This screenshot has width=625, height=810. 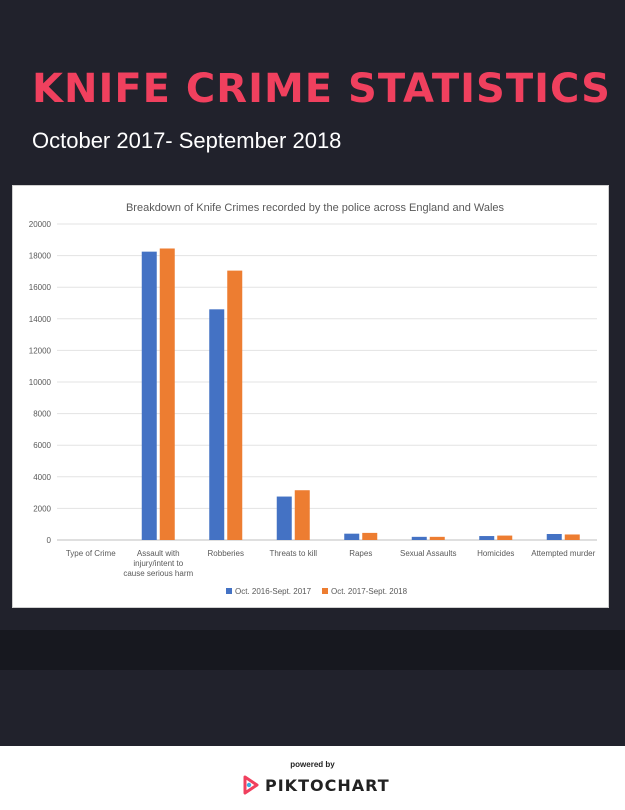 I want to click on y-tick-label: 16000, so click(x=40, y=287).